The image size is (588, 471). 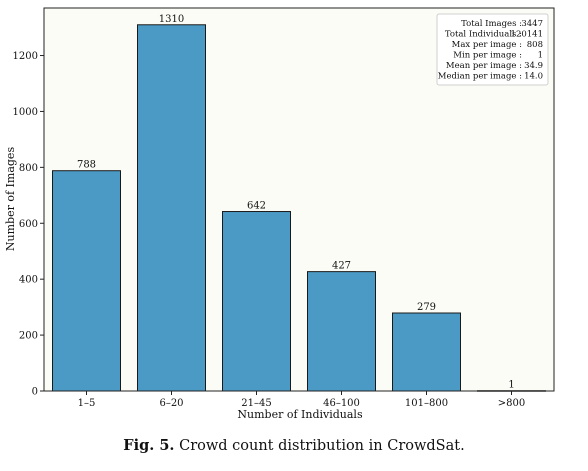 I want to click on y-axis: 0 200 400 600 800 1000 1200, so click(x=28, y=224).